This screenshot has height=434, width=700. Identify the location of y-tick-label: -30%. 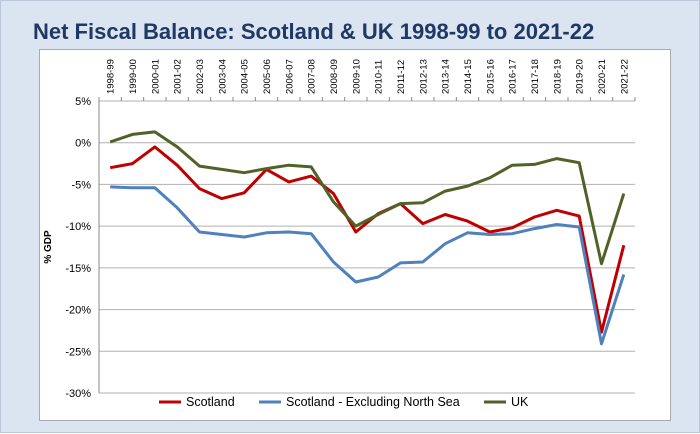
(78, 394).